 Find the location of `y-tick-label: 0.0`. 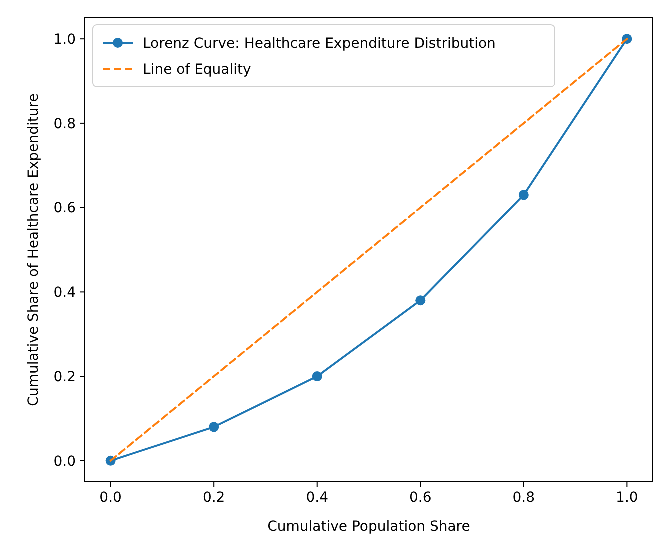

y-tick-label: 0.0 is located at coordinates (65, 462).